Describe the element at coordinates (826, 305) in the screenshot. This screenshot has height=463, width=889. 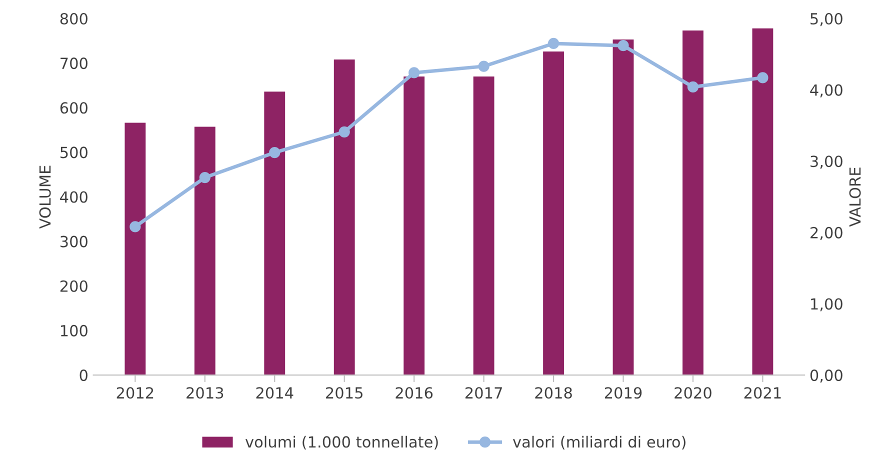
I see `y2-tick-label: 1,00` at that location.